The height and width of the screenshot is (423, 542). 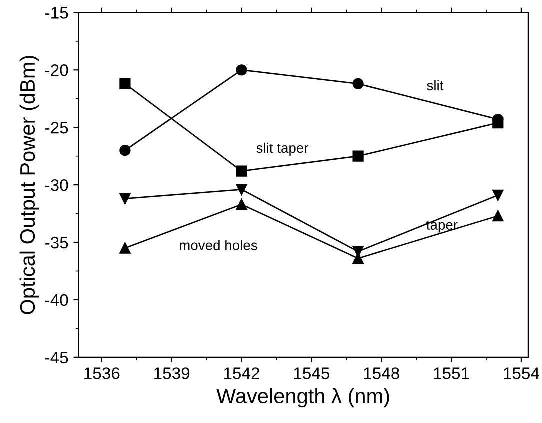 I want to click on x-tick-label: 1536, so click(x=102, y=374).